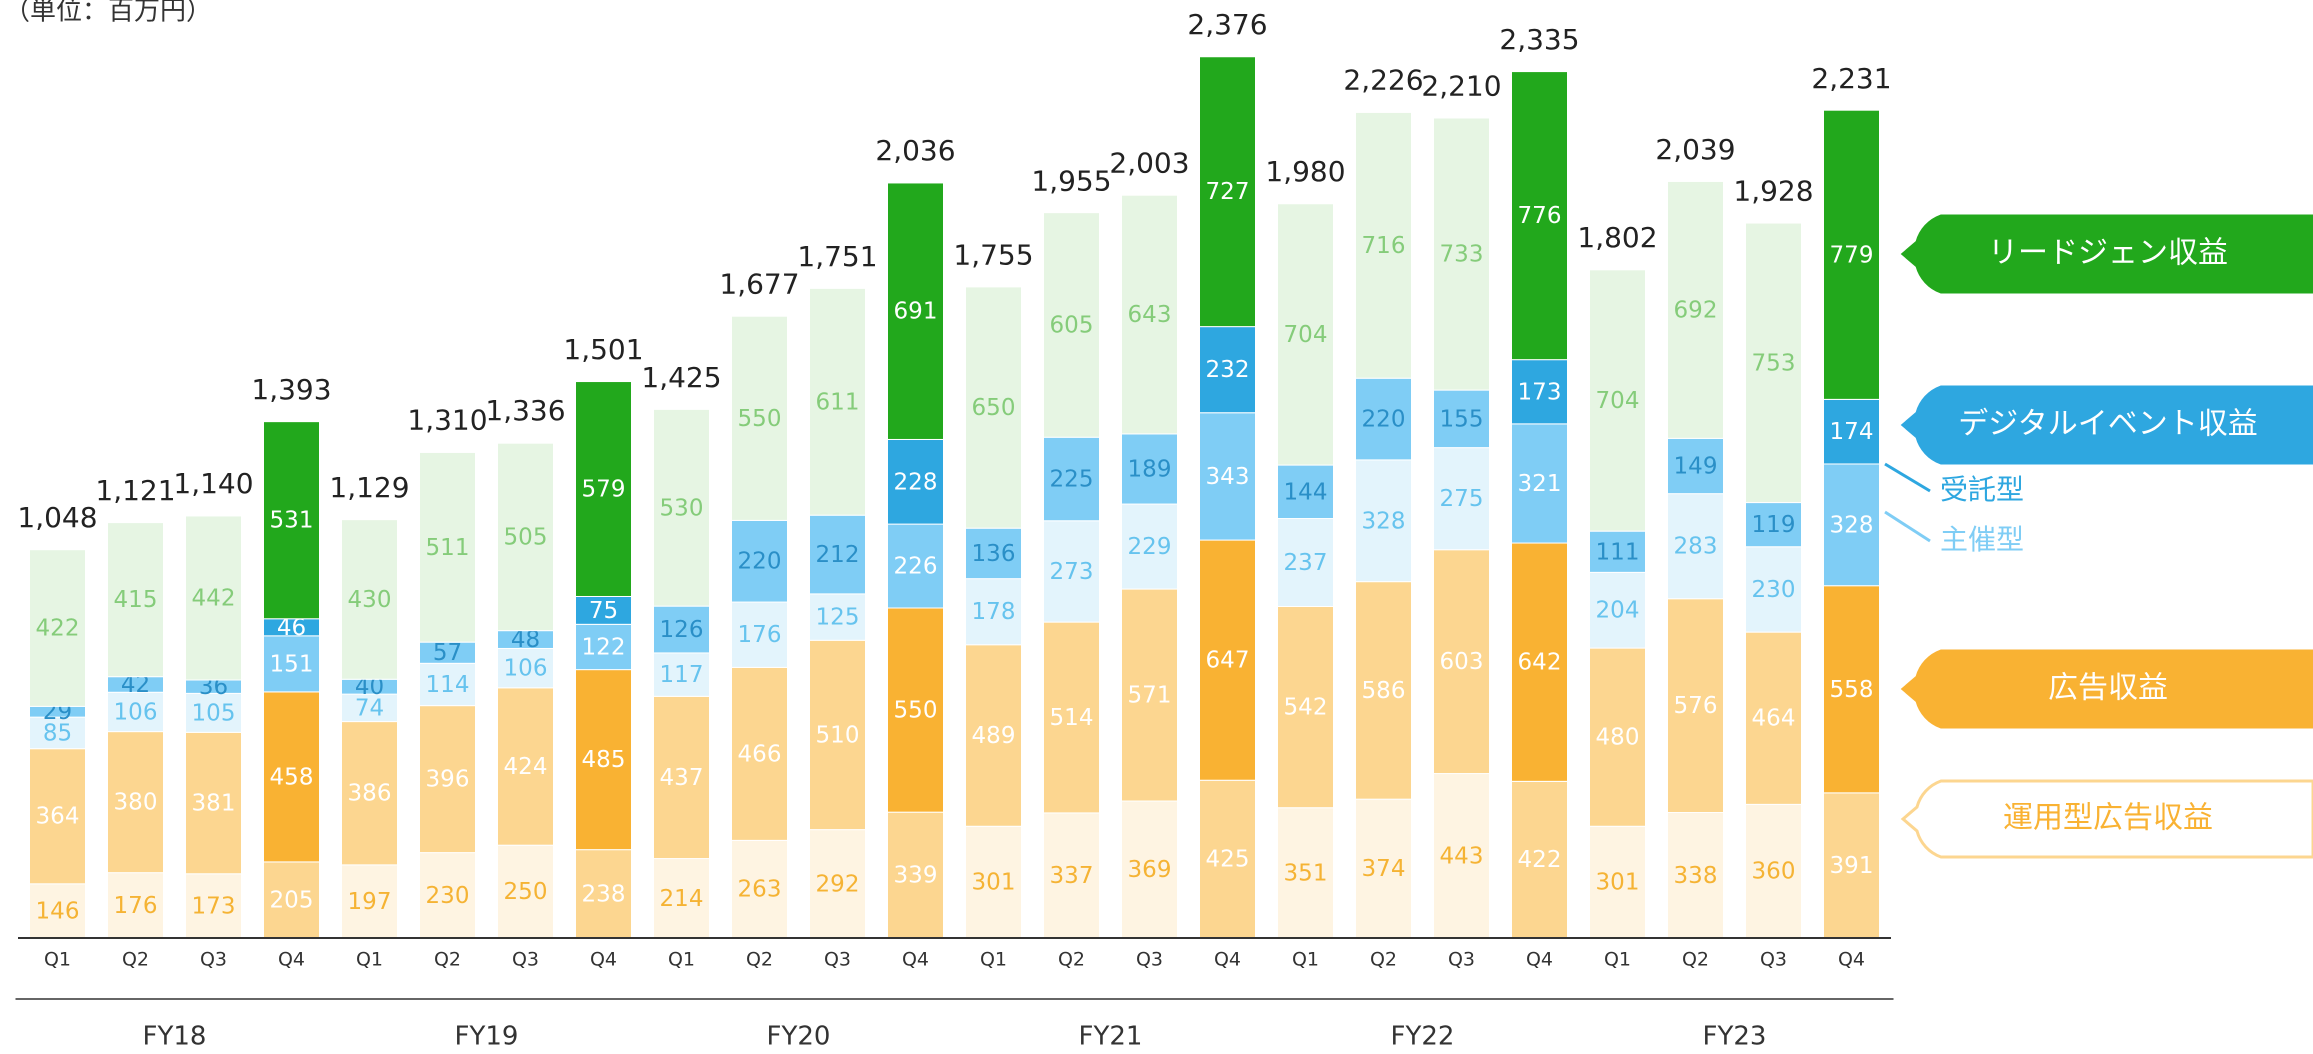 Image resolution: width=2313 pixels, height=1054 pixels. I want to click on total-label: 2,036, so click(915, 150).